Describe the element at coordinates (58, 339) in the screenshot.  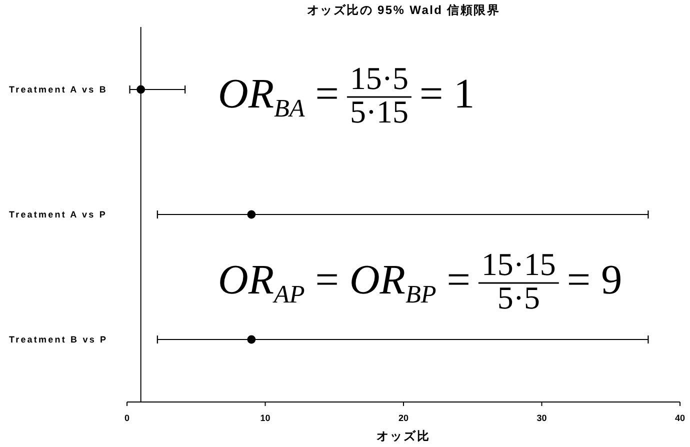
I see `y-tick-label: Treatment B vs P` at that location.